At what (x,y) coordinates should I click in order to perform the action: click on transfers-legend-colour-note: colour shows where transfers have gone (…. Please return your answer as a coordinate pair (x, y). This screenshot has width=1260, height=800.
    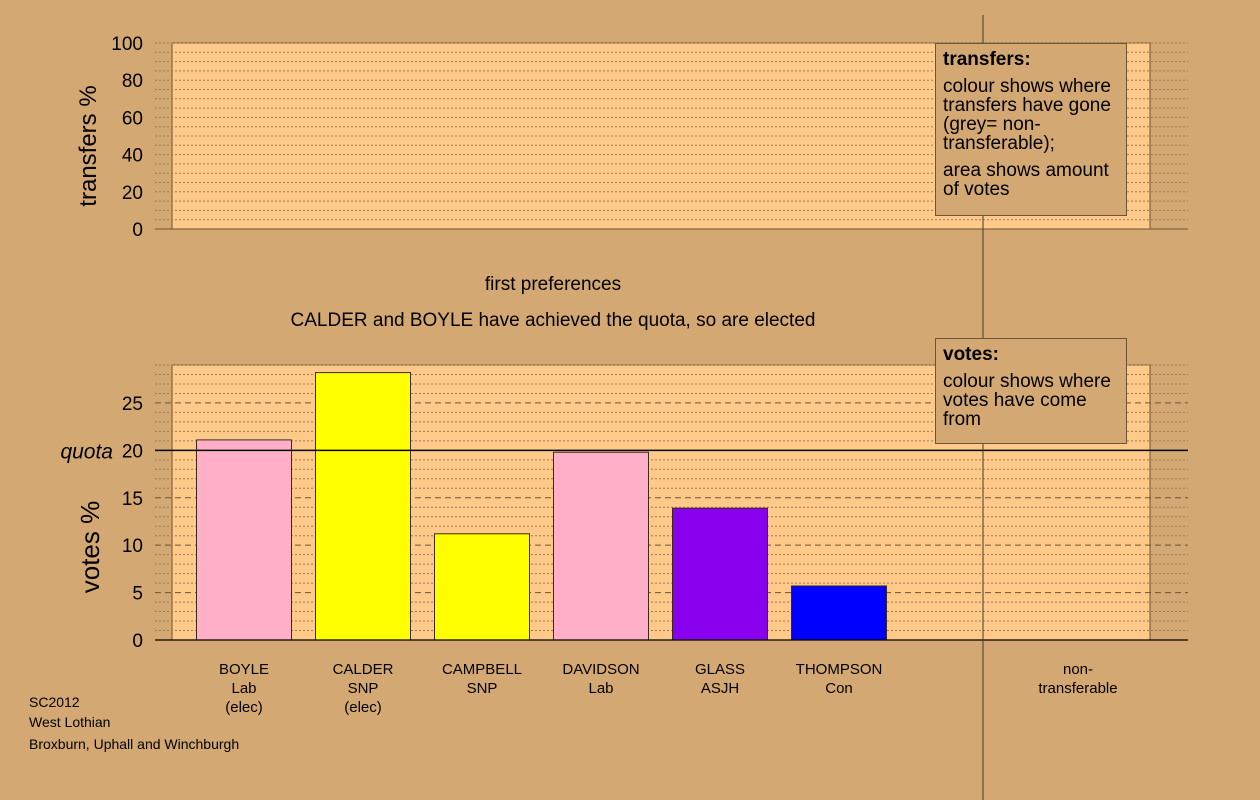
    Looking at the image, I should click on (1027, 115).